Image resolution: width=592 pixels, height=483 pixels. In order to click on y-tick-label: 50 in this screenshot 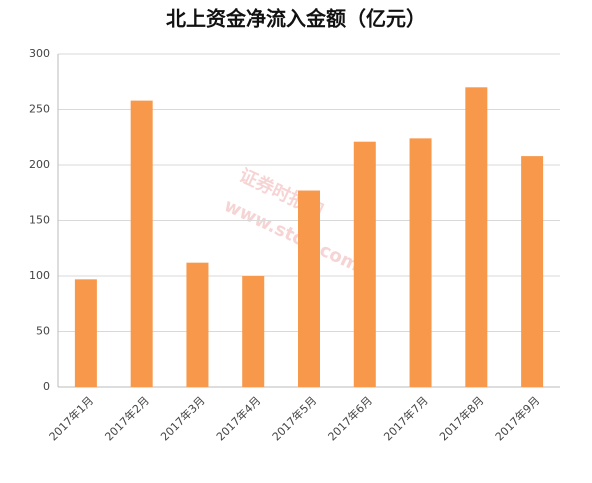, I will do `click(43, 331)`.